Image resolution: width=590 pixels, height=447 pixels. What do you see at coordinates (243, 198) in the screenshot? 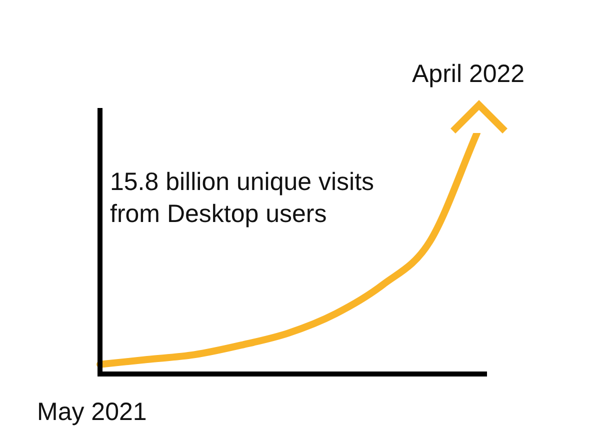
I see `annotation: 15.8 billion unique visits from Desktop users` at bounding box center [243, 198].